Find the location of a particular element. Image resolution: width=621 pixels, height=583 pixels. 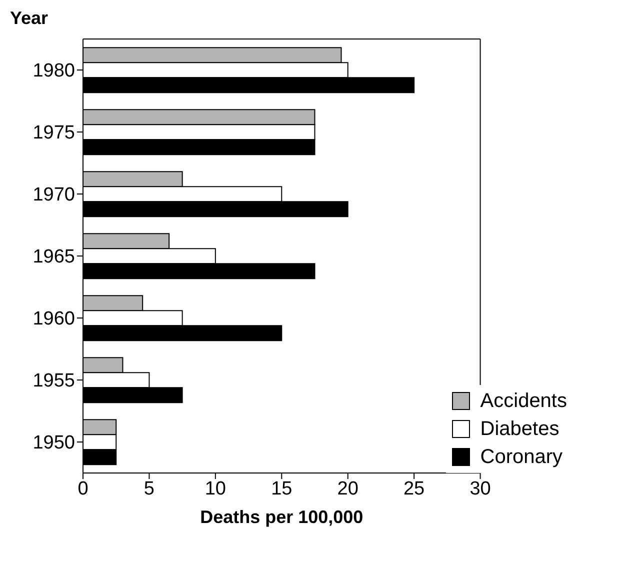

y-tick-label: 1965 is located at coordinates (53, 257).